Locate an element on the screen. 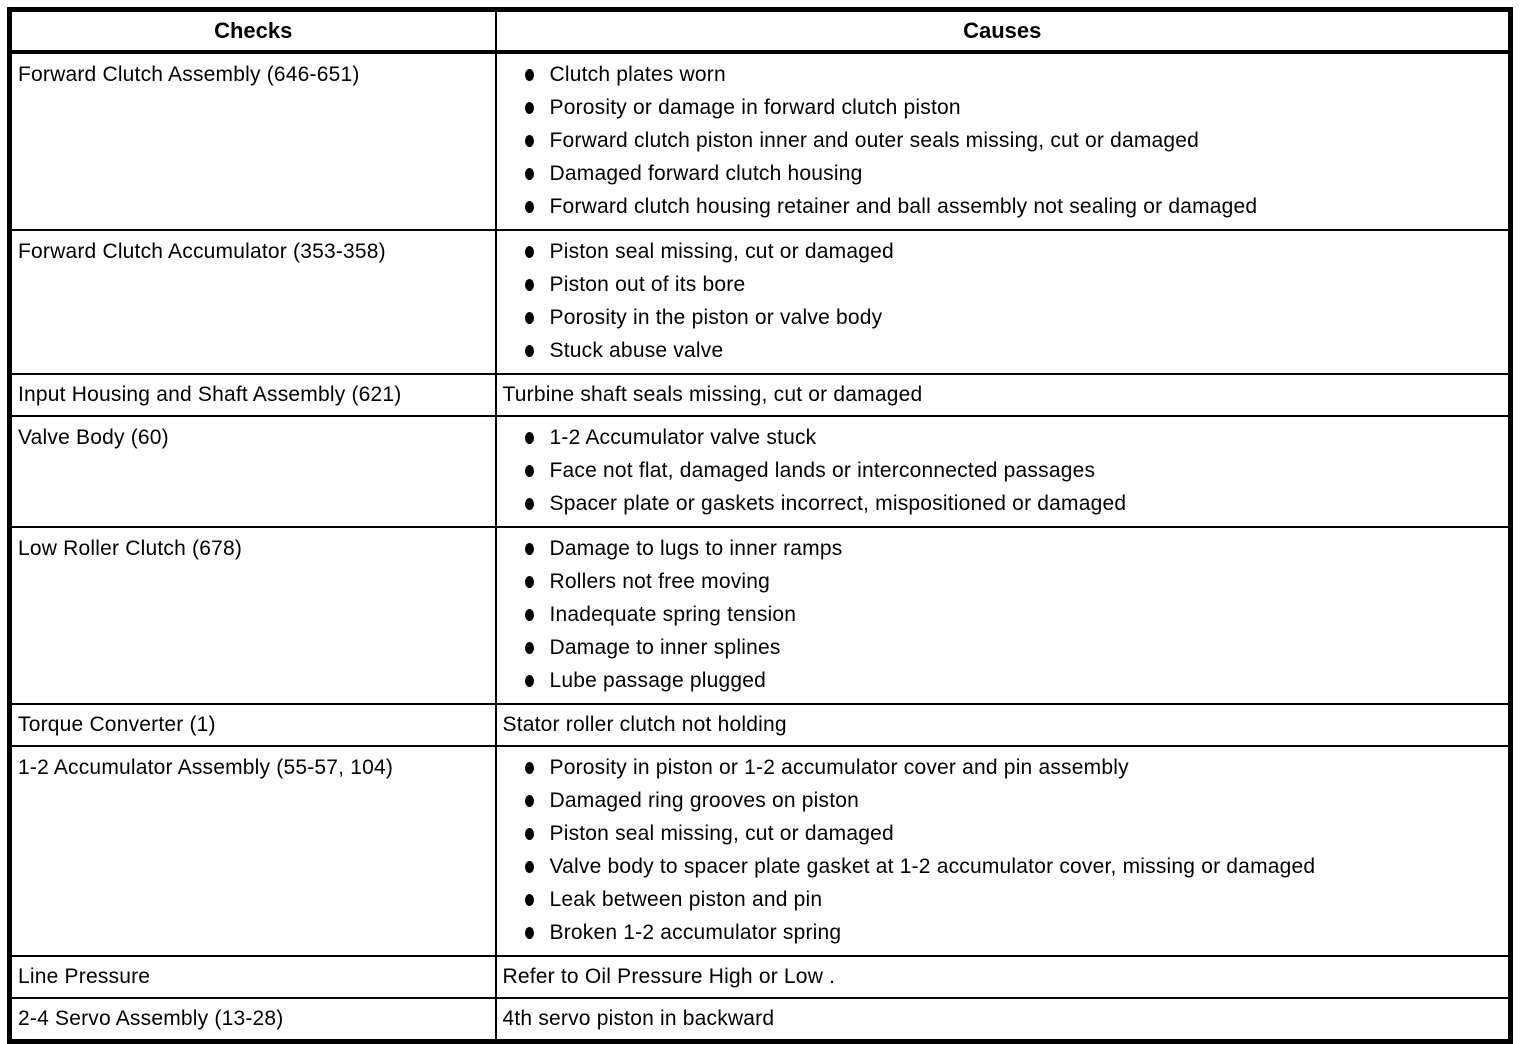 The image size is (1520, 1044). causes-cell: Refer to Oil Pressure High or Low . is located at coordinates (1003, 977).